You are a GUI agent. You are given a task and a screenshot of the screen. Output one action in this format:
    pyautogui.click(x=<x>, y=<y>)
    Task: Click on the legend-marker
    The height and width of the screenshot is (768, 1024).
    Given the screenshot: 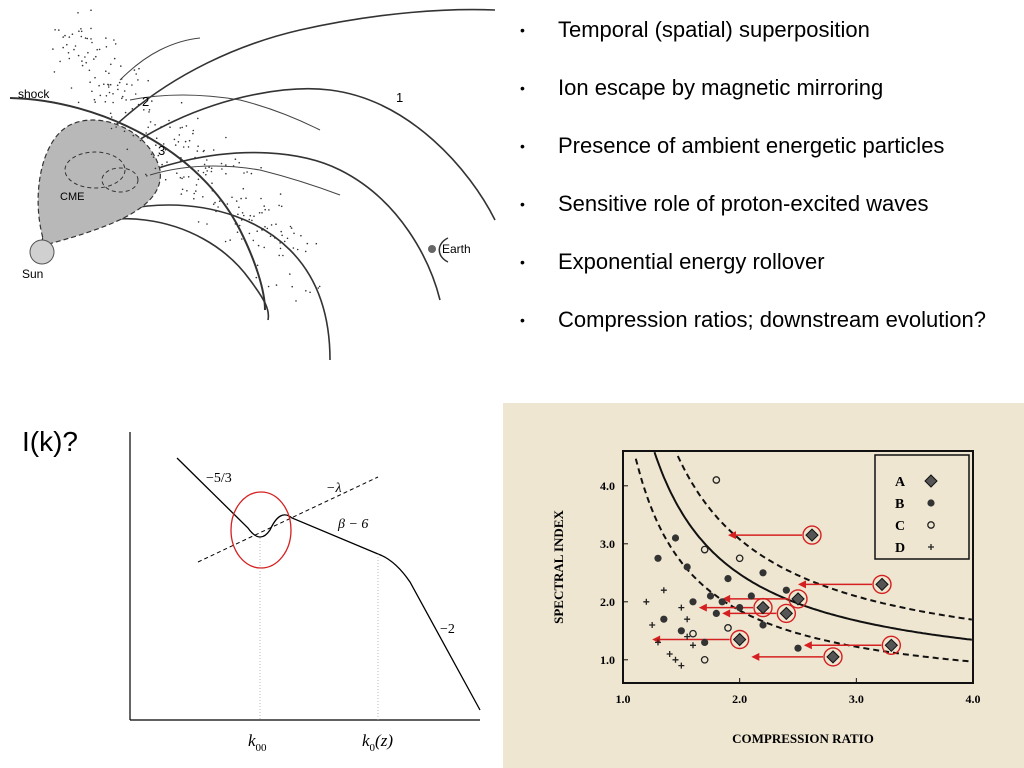 What is the action you would take?
    pyautogui.click(x=931, y=503)
    